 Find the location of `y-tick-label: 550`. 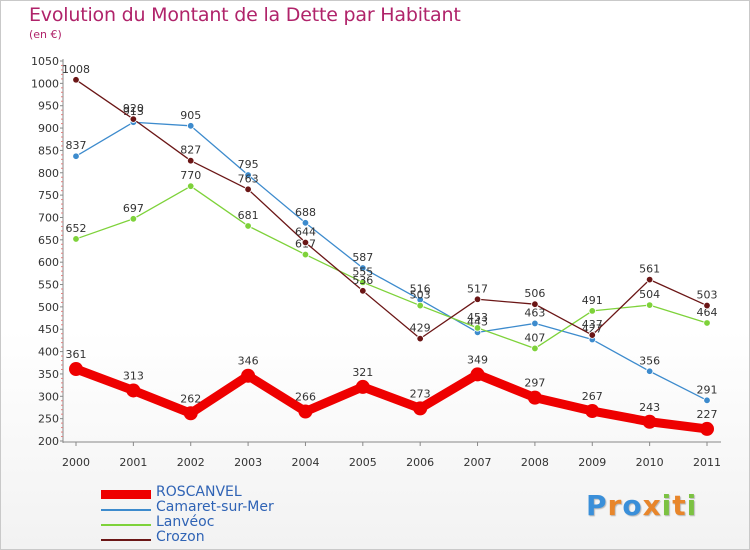

y-tick-label: 550 is located at coordinates (48, 285).